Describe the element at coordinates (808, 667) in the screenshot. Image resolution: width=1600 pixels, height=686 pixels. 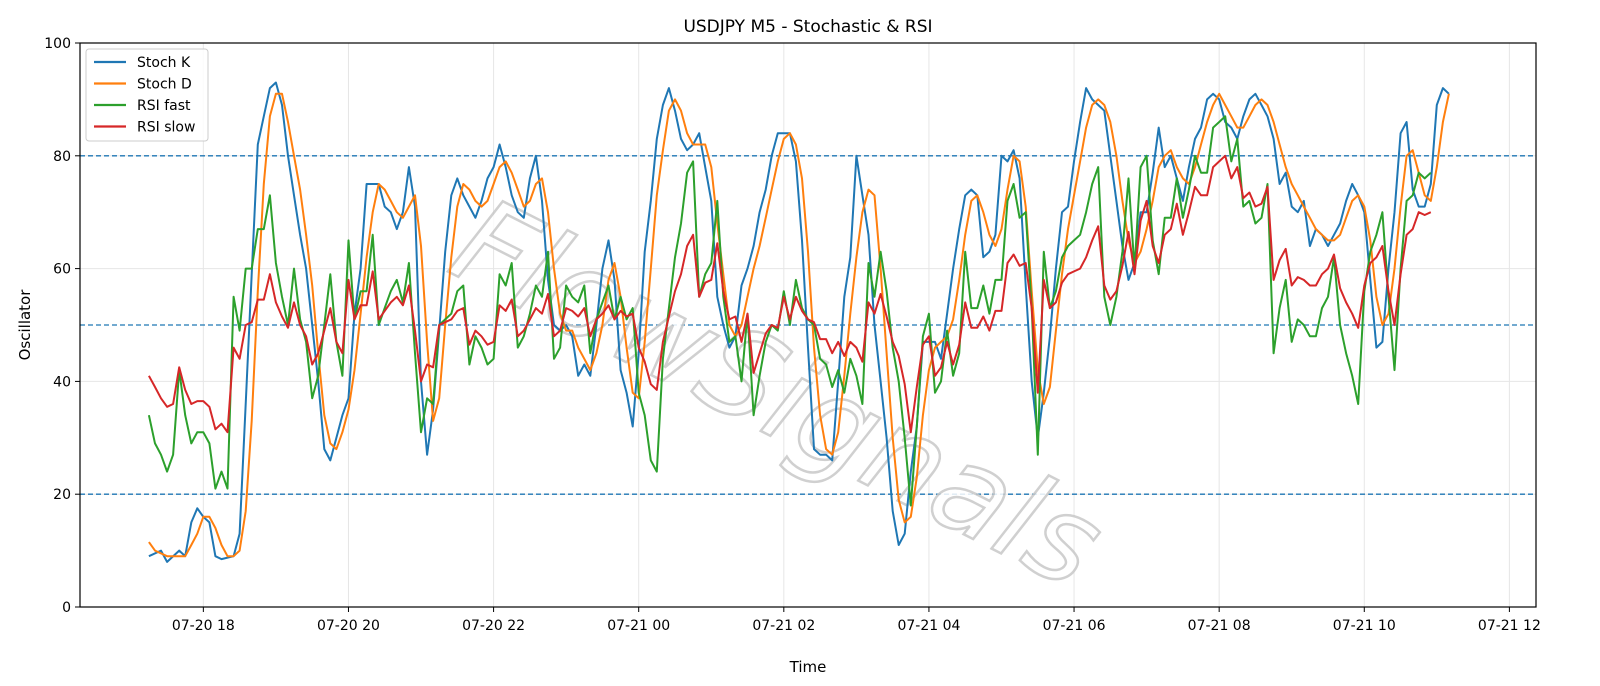
I see `x-axis-label: Time` at that location.